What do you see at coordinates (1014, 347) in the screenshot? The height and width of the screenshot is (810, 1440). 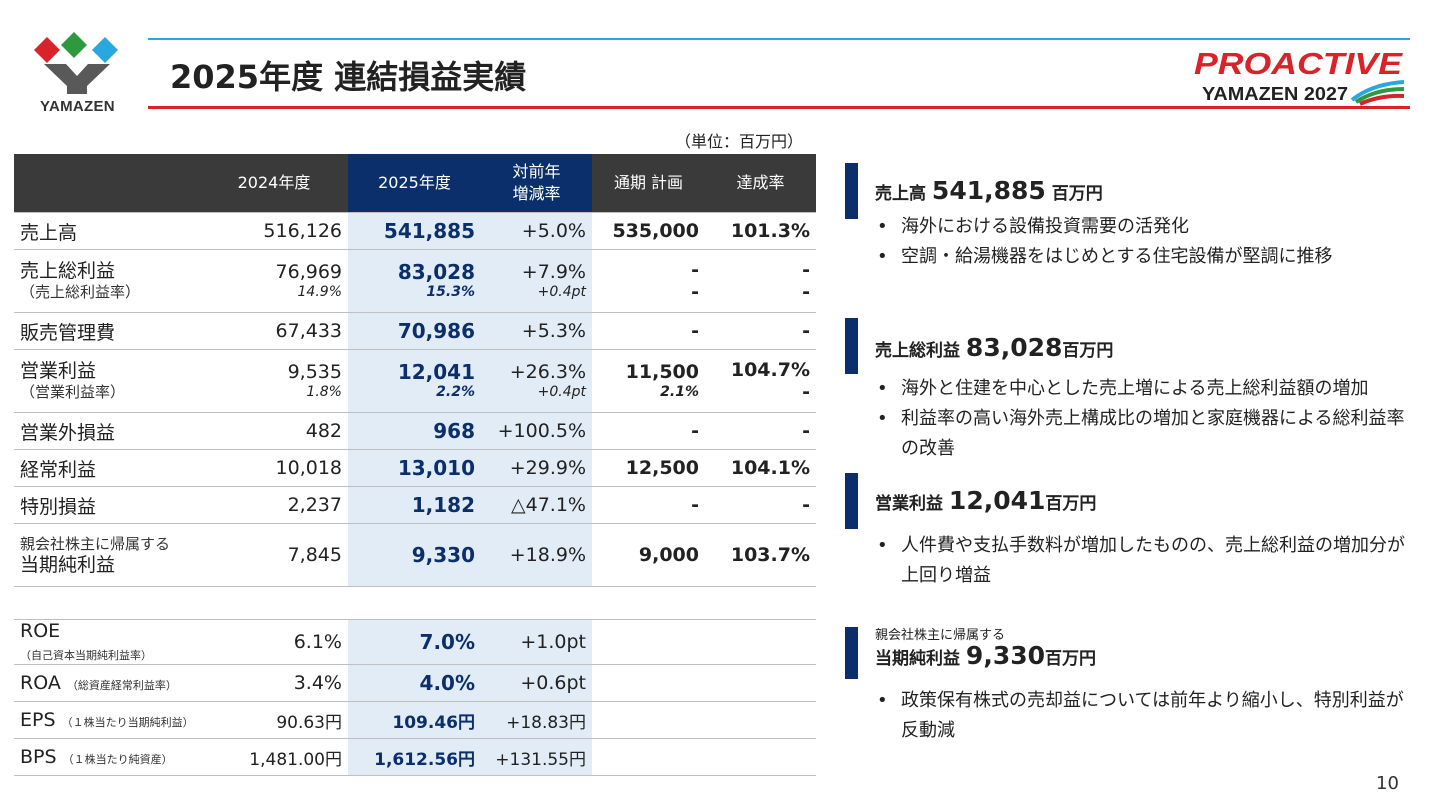 I see `section-value: 83,028` at bounding box center [1014, 347].